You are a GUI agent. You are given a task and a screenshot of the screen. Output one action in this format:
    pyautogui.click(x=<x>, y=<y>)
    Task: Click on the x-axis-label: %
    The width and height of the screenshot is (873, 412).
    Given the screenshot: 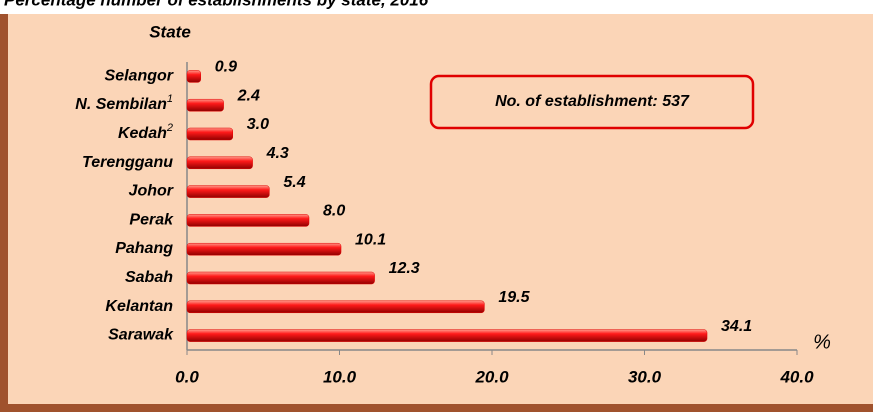 What is the action you would take?
    pyautogui.click(x=822, y=342)
    